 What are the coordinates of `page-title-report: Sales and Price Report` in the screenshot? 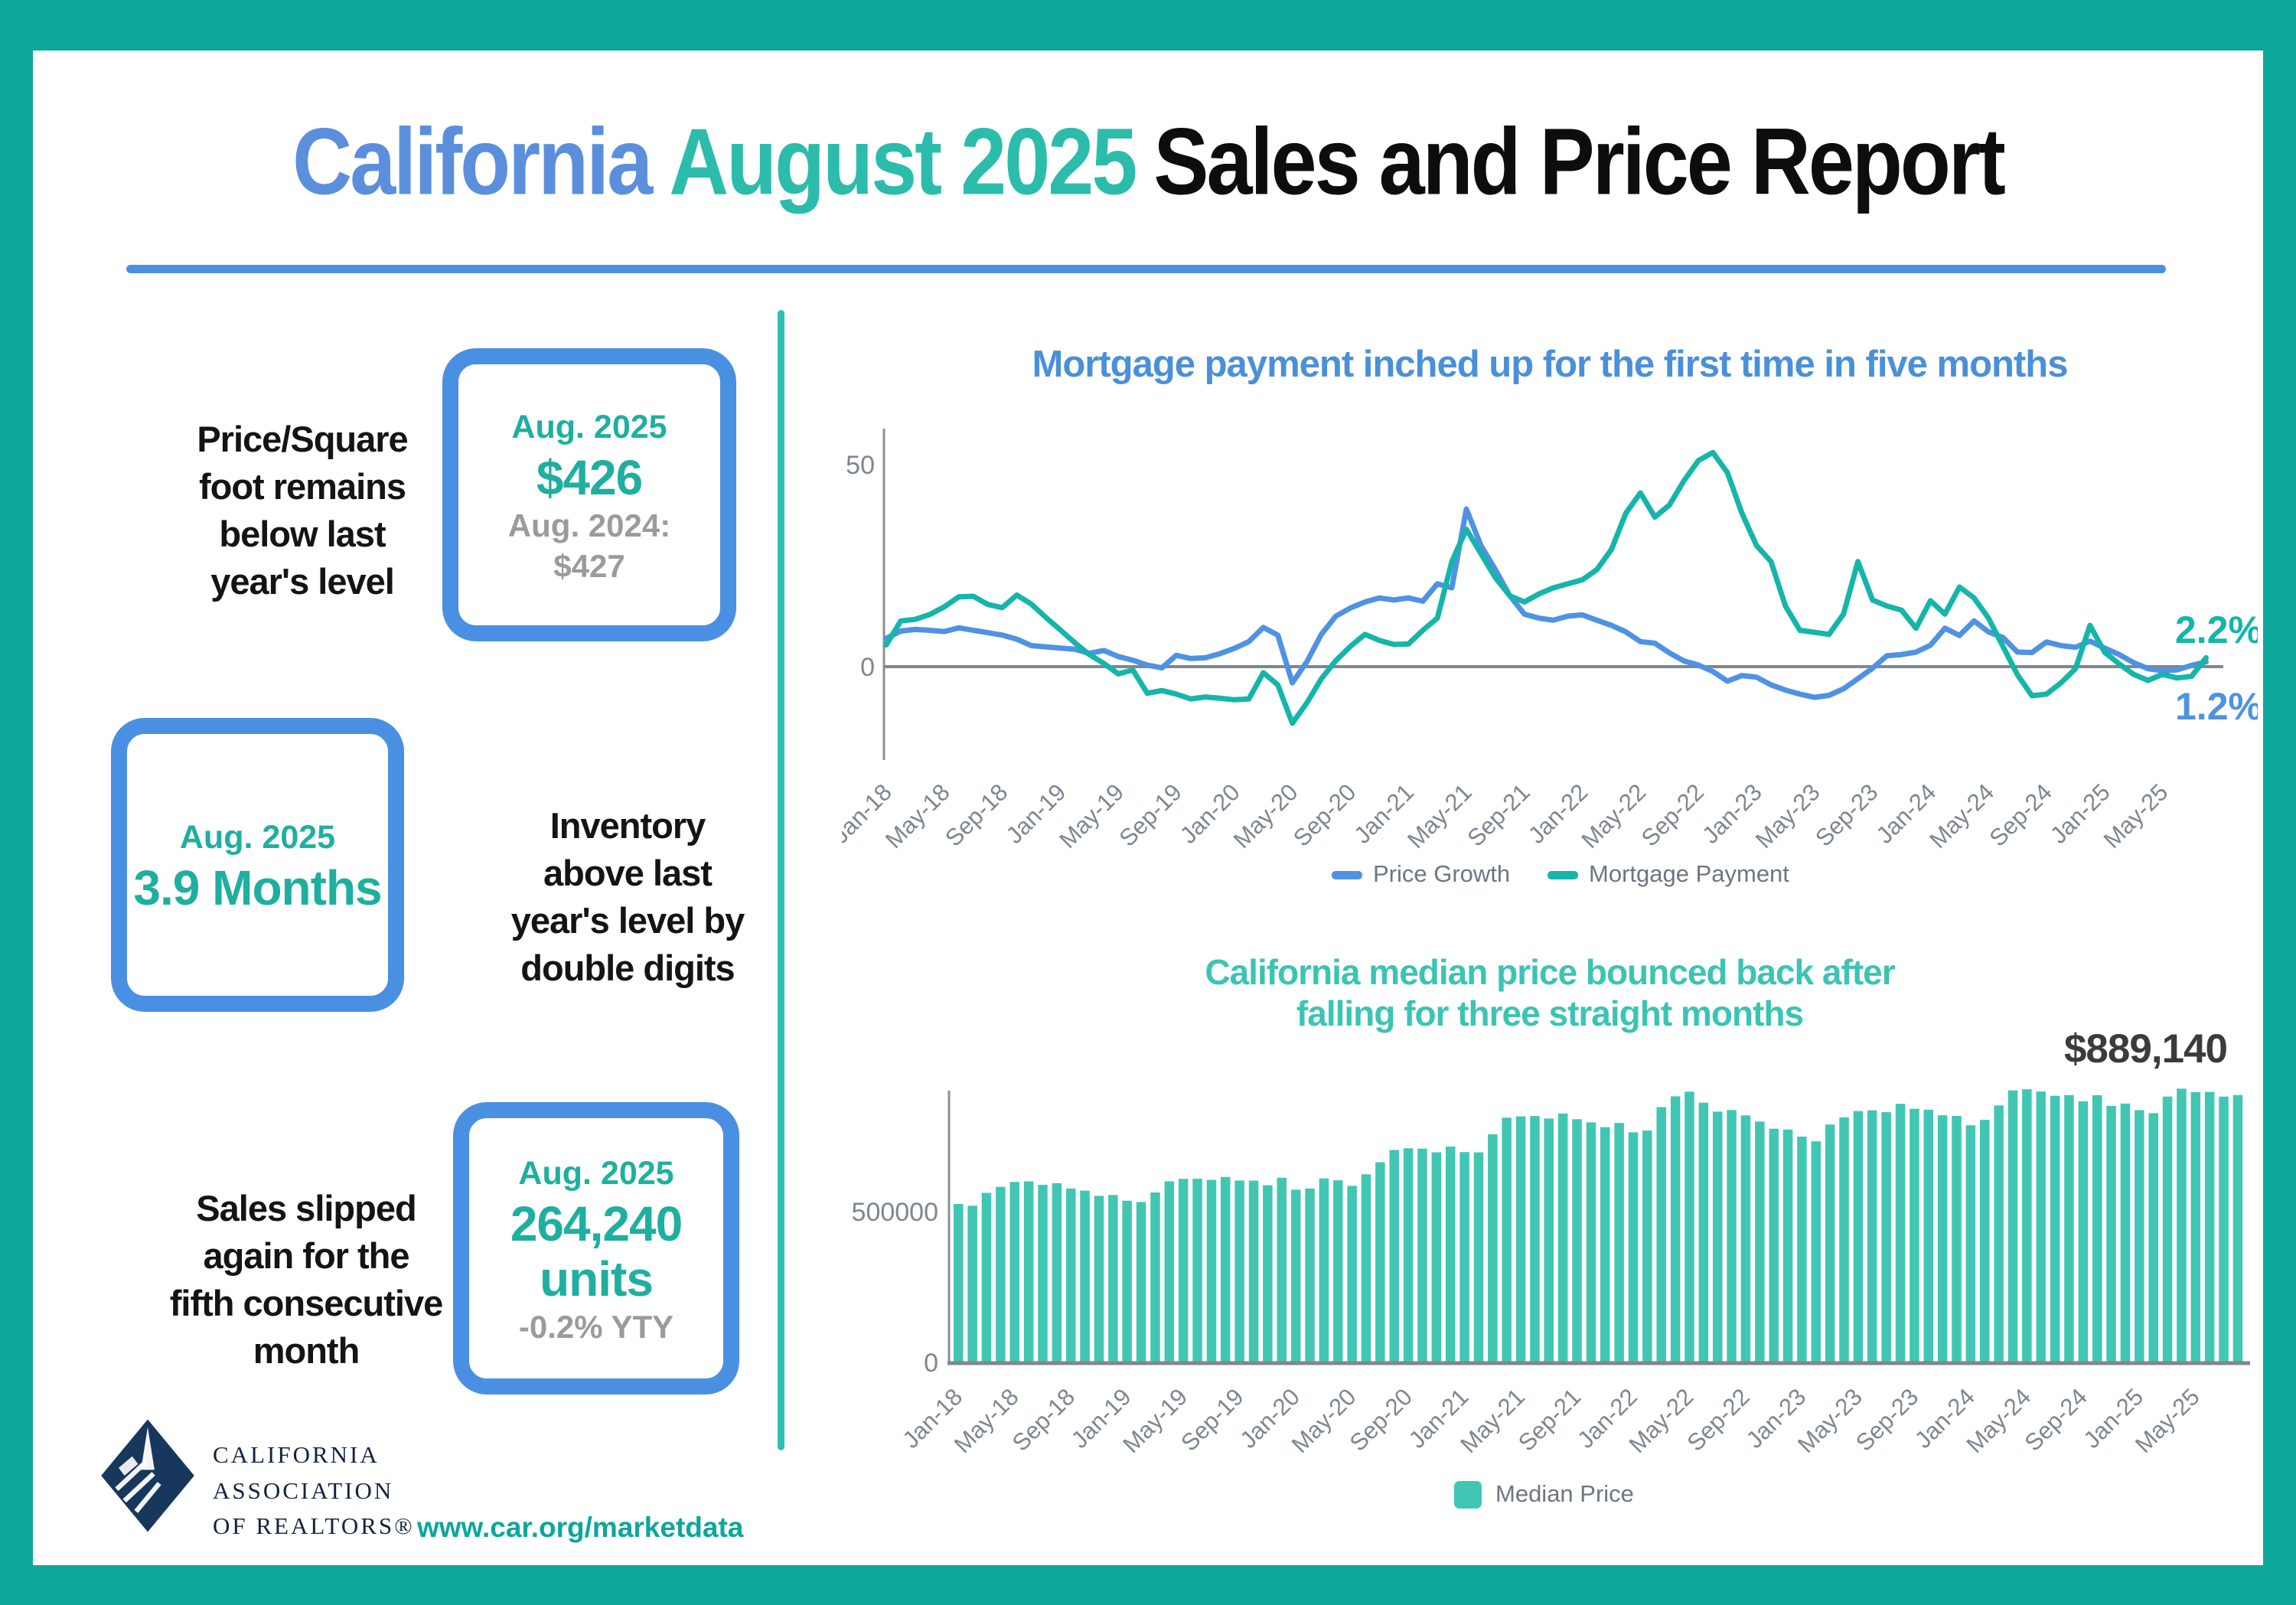 It's located at (1579, 161).